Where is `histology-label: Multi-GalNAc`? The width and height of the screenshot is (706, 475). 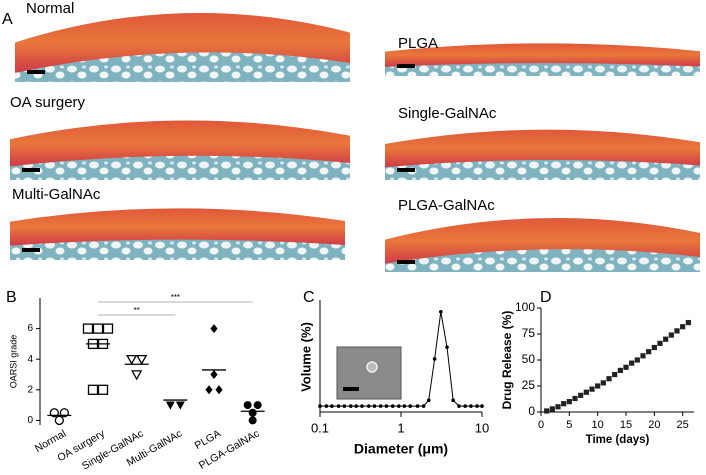 histology-label: Multi-GalNAc is located at coordinates (56, 194).